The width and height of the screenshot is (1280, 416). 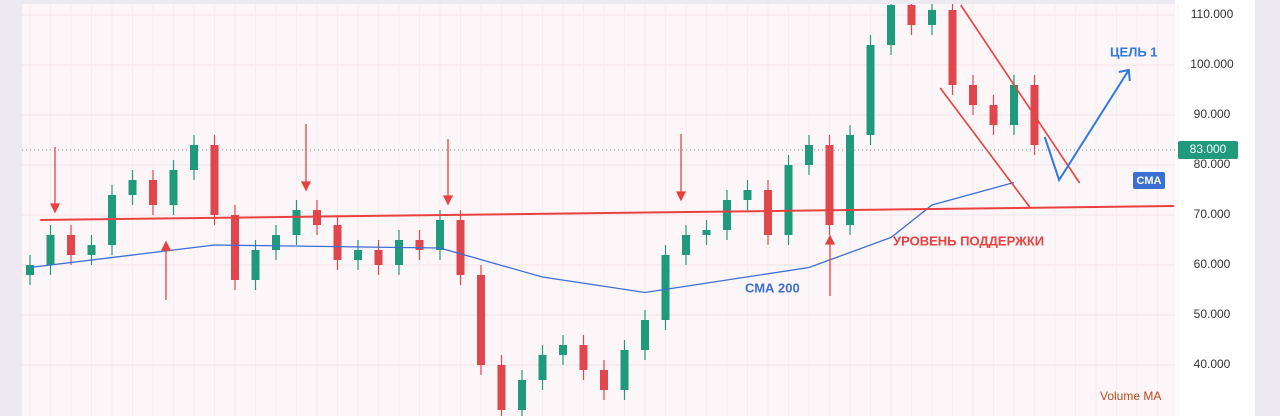 I want to click on channel-lower, so click(x=985, y=148).